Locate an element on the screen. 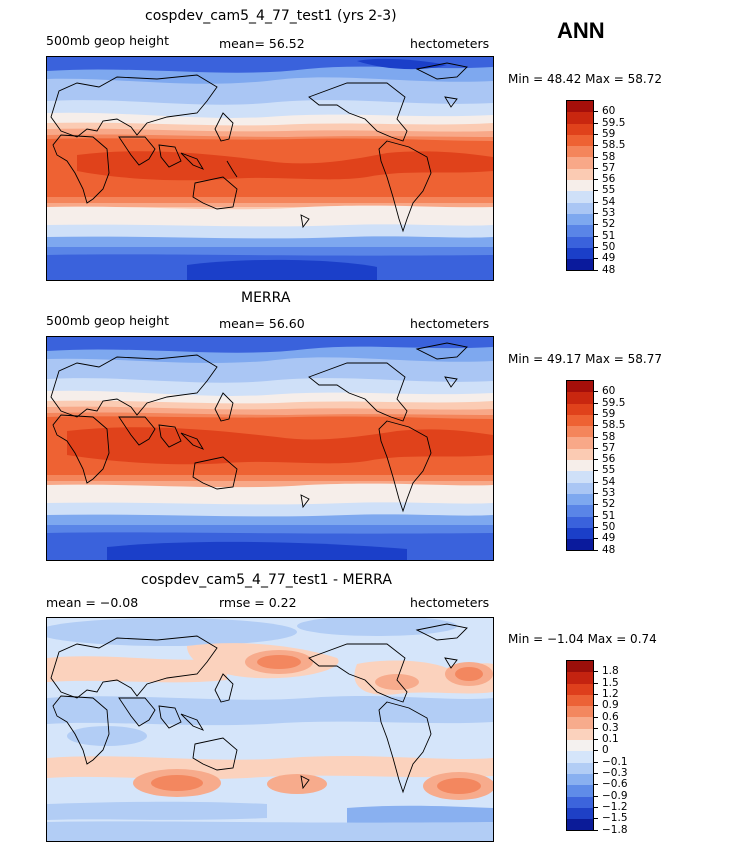 This screenshot has height=845, width=733. colorbar-tick-label: 1.2 is located at coordinates (610, 693).